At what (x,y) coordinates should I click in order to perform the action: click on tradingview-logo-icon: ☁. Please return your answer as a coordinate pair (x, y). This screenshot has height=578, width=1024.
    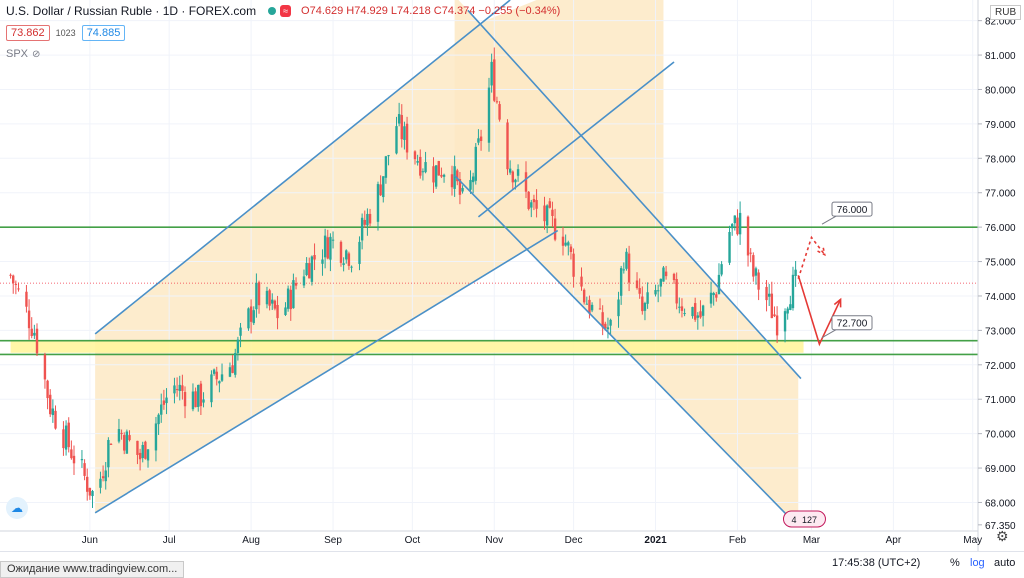
    Looking at the image, I should click on (17, 508).